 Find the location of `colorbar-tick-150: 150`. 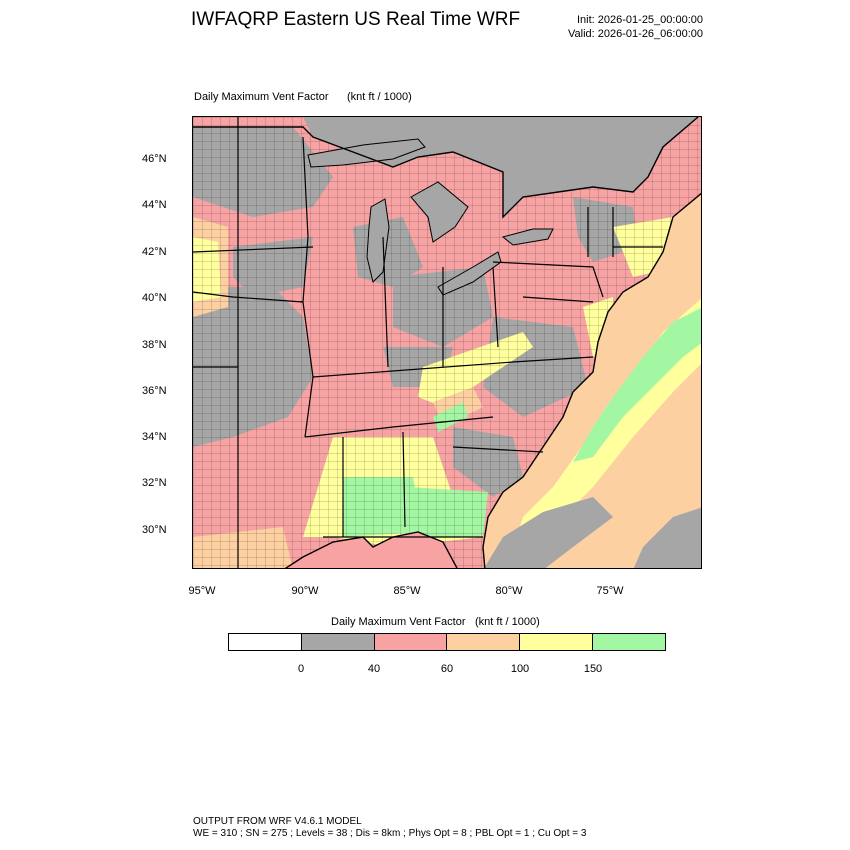

colorbar-tick-150: 150 is located at coordinates (593, 669).